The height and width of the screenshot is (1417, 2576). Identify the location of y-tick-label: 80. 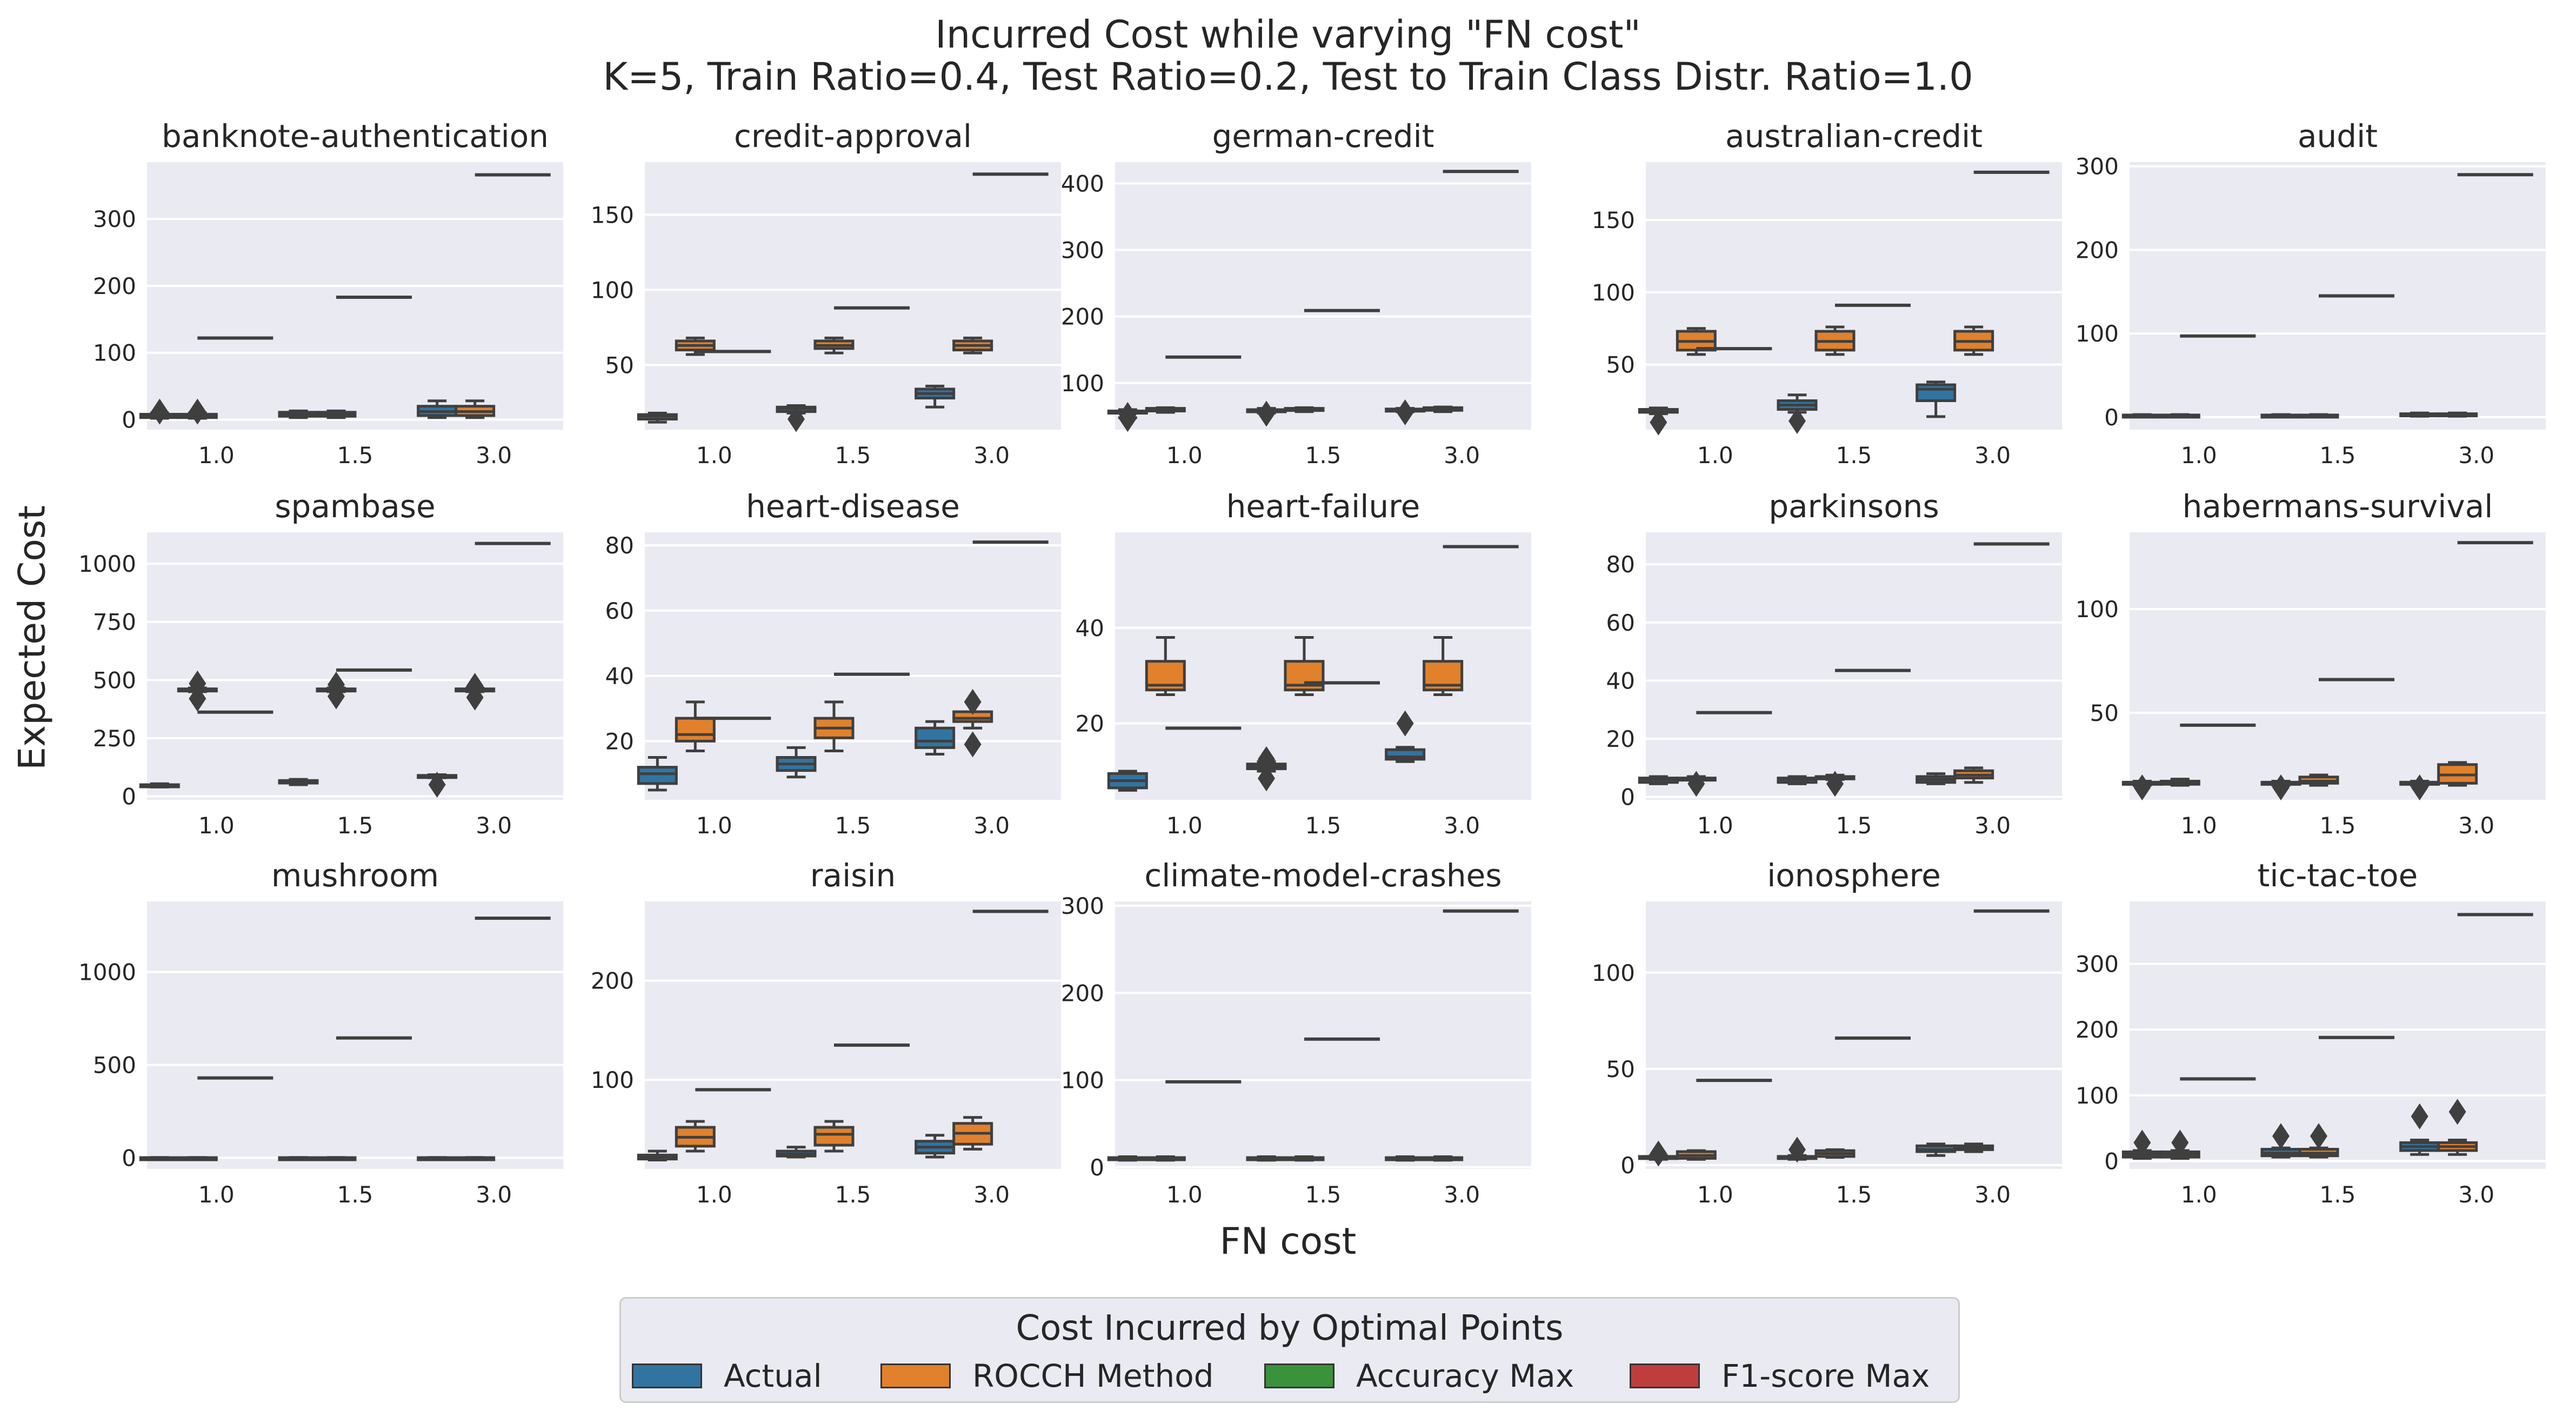
(1620, 564).